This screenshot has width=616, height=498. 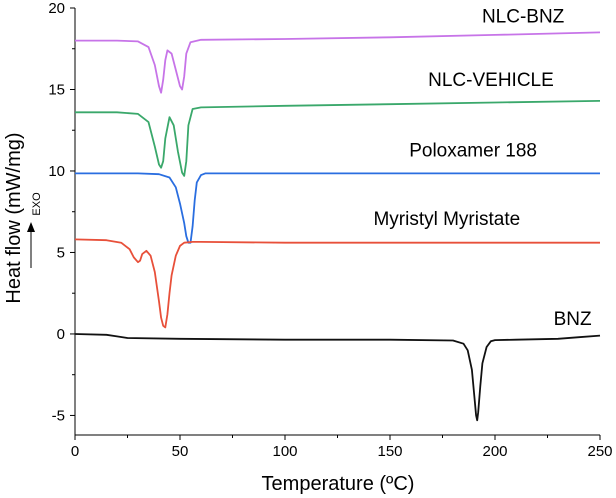 I want to click on exo-arrow-head-icon, so click(x=31, y=227).